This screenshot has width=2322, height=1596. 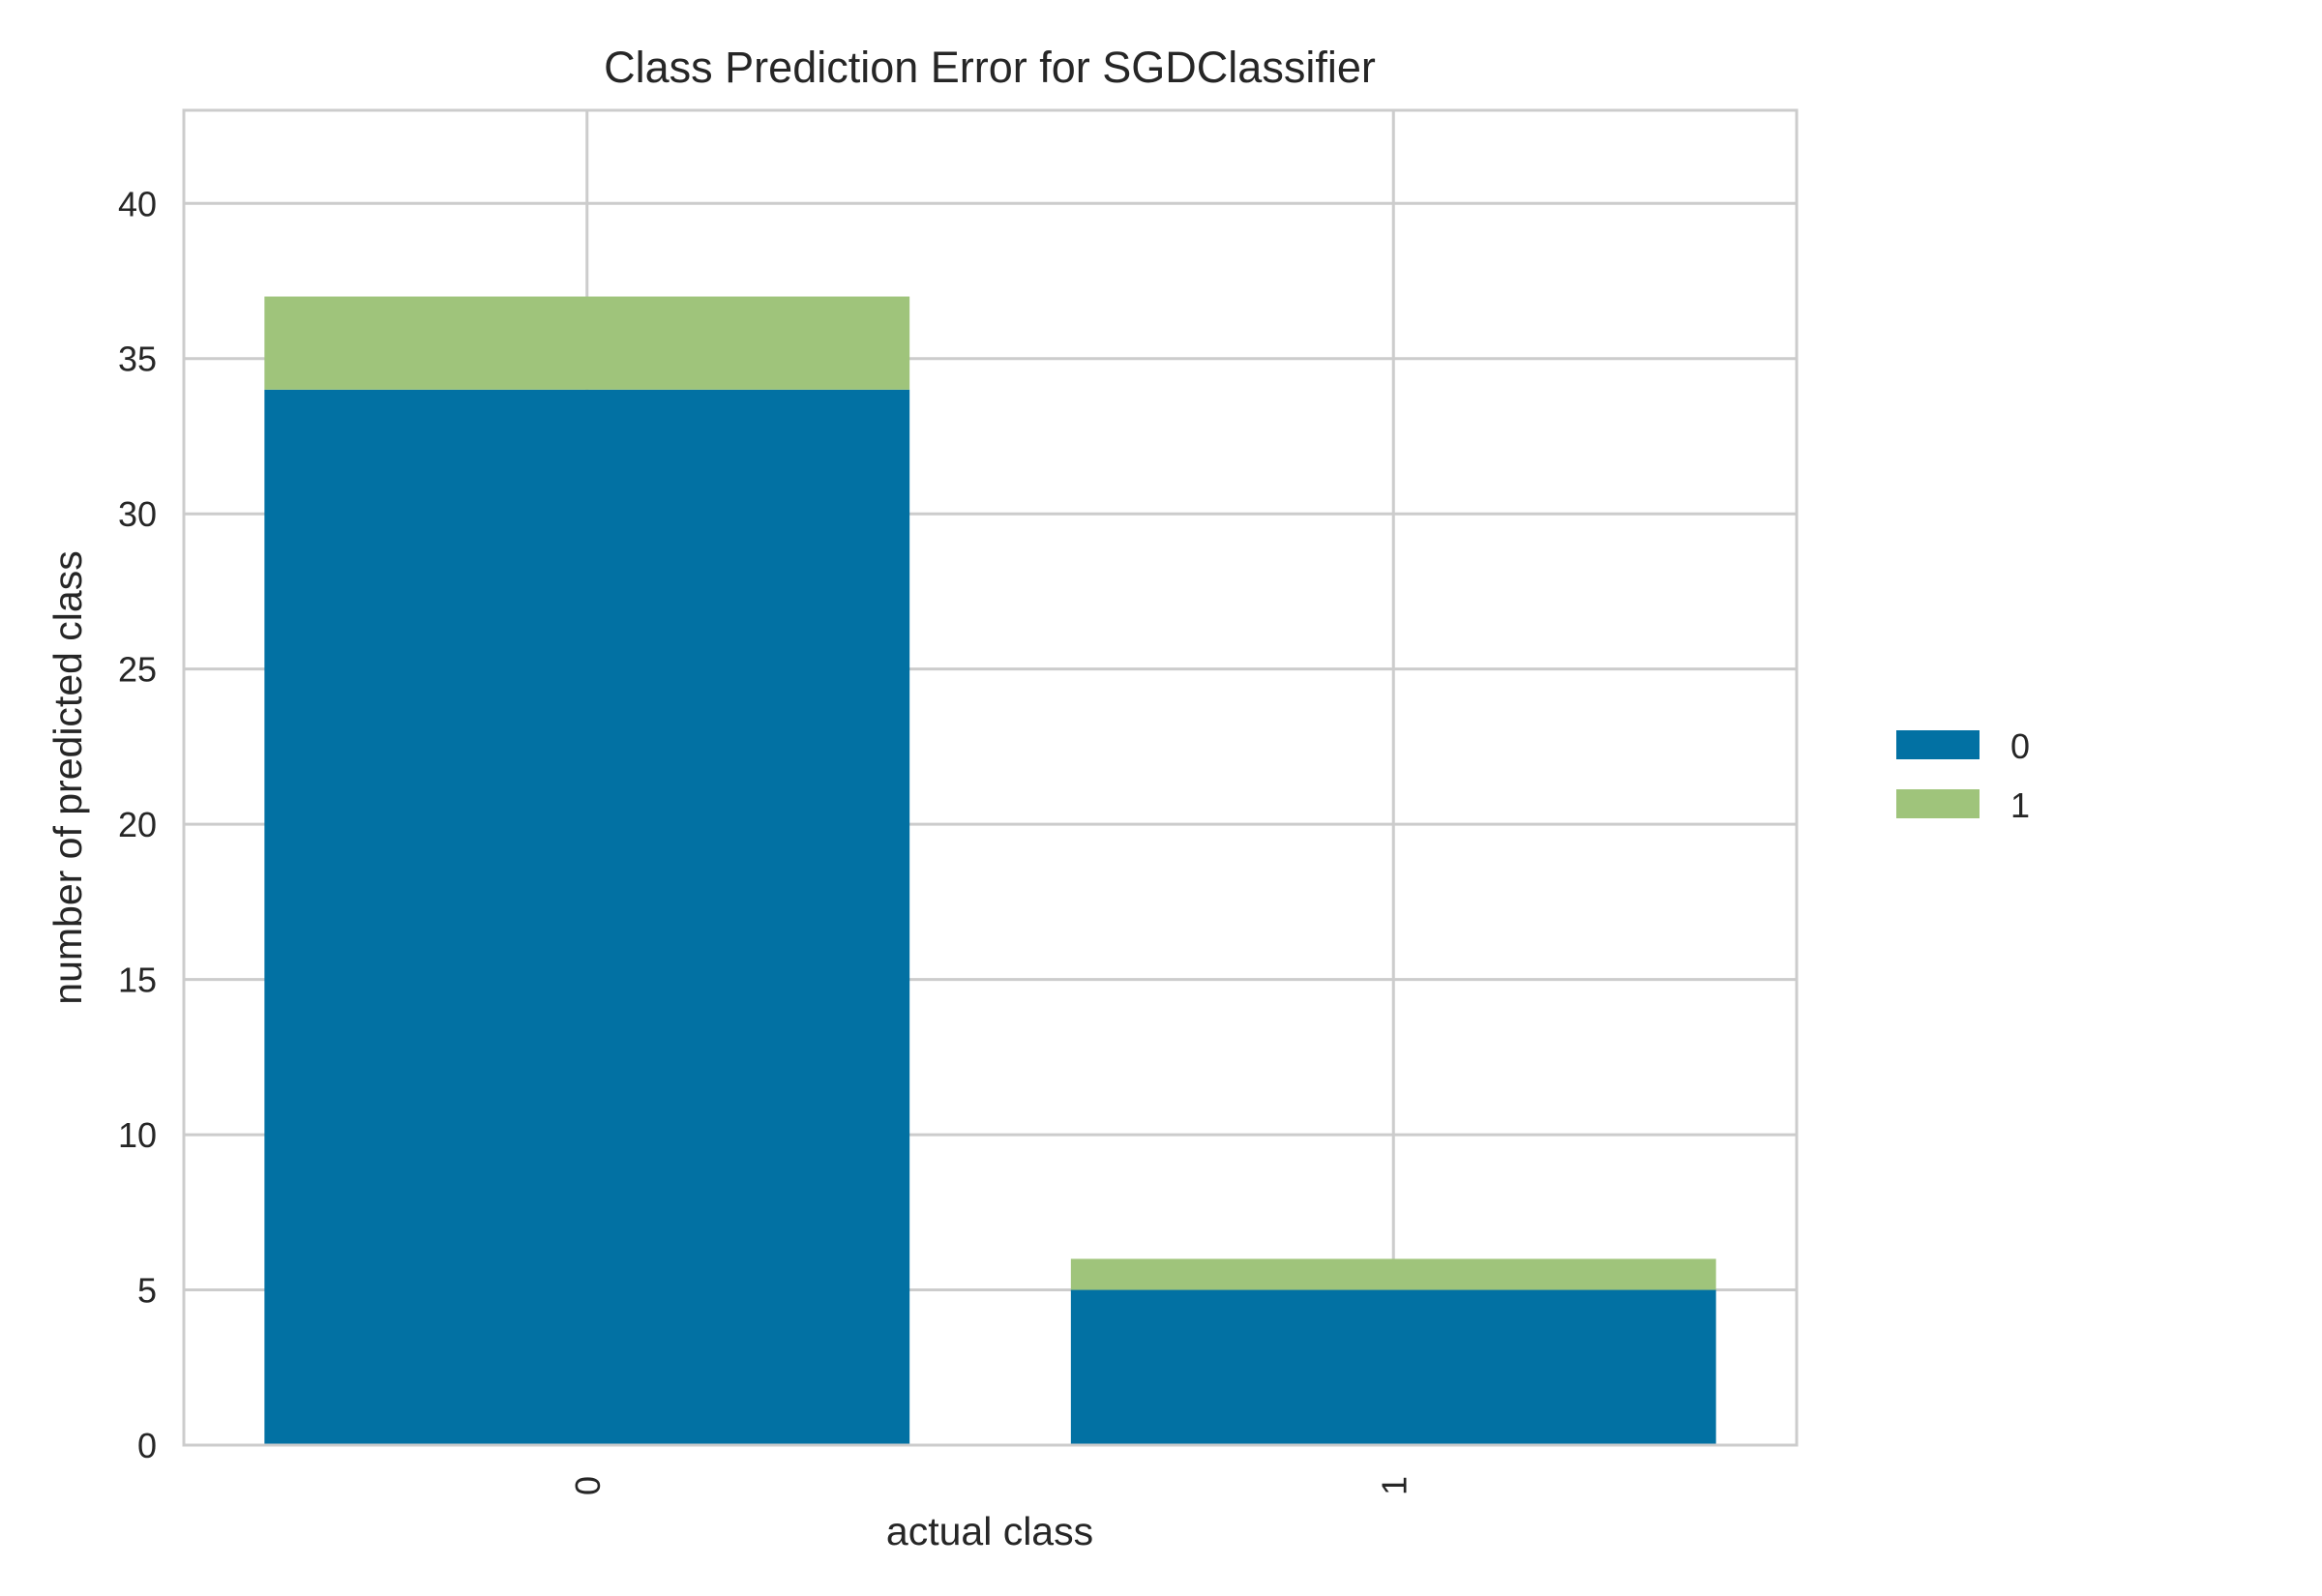 What do you see at coordinates (137, 1135) in the screenshot?
I see `y-tick-label: 10` at bounding box center [137, 1135].